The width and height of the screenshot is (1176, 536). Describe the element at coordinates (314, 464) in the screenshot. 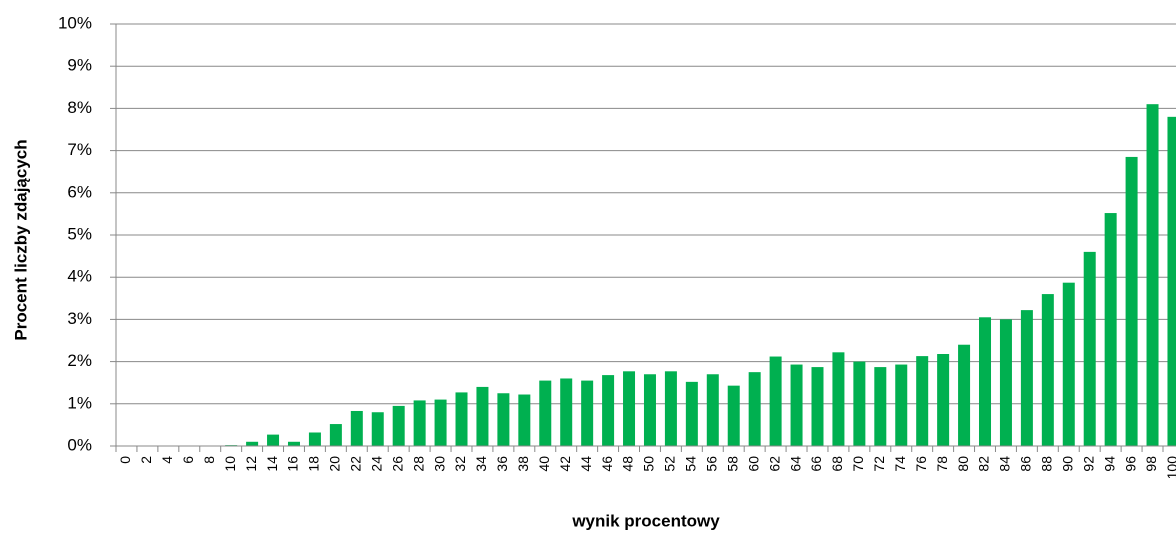

I see `x-tick-label: 18` at that location.